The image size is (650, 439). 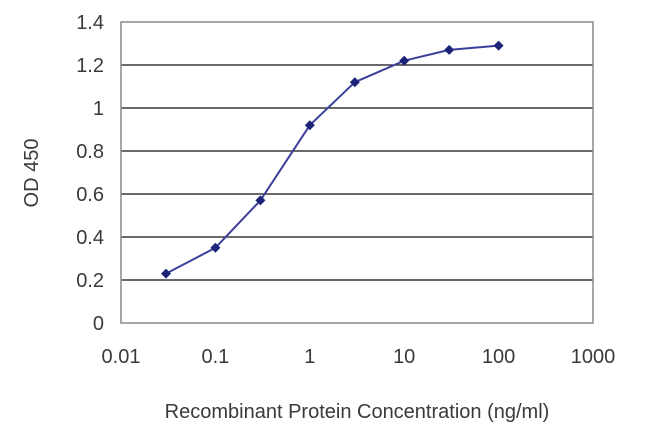 I want to click on y-tick-label: 0.6, so click(x=90, y=195).